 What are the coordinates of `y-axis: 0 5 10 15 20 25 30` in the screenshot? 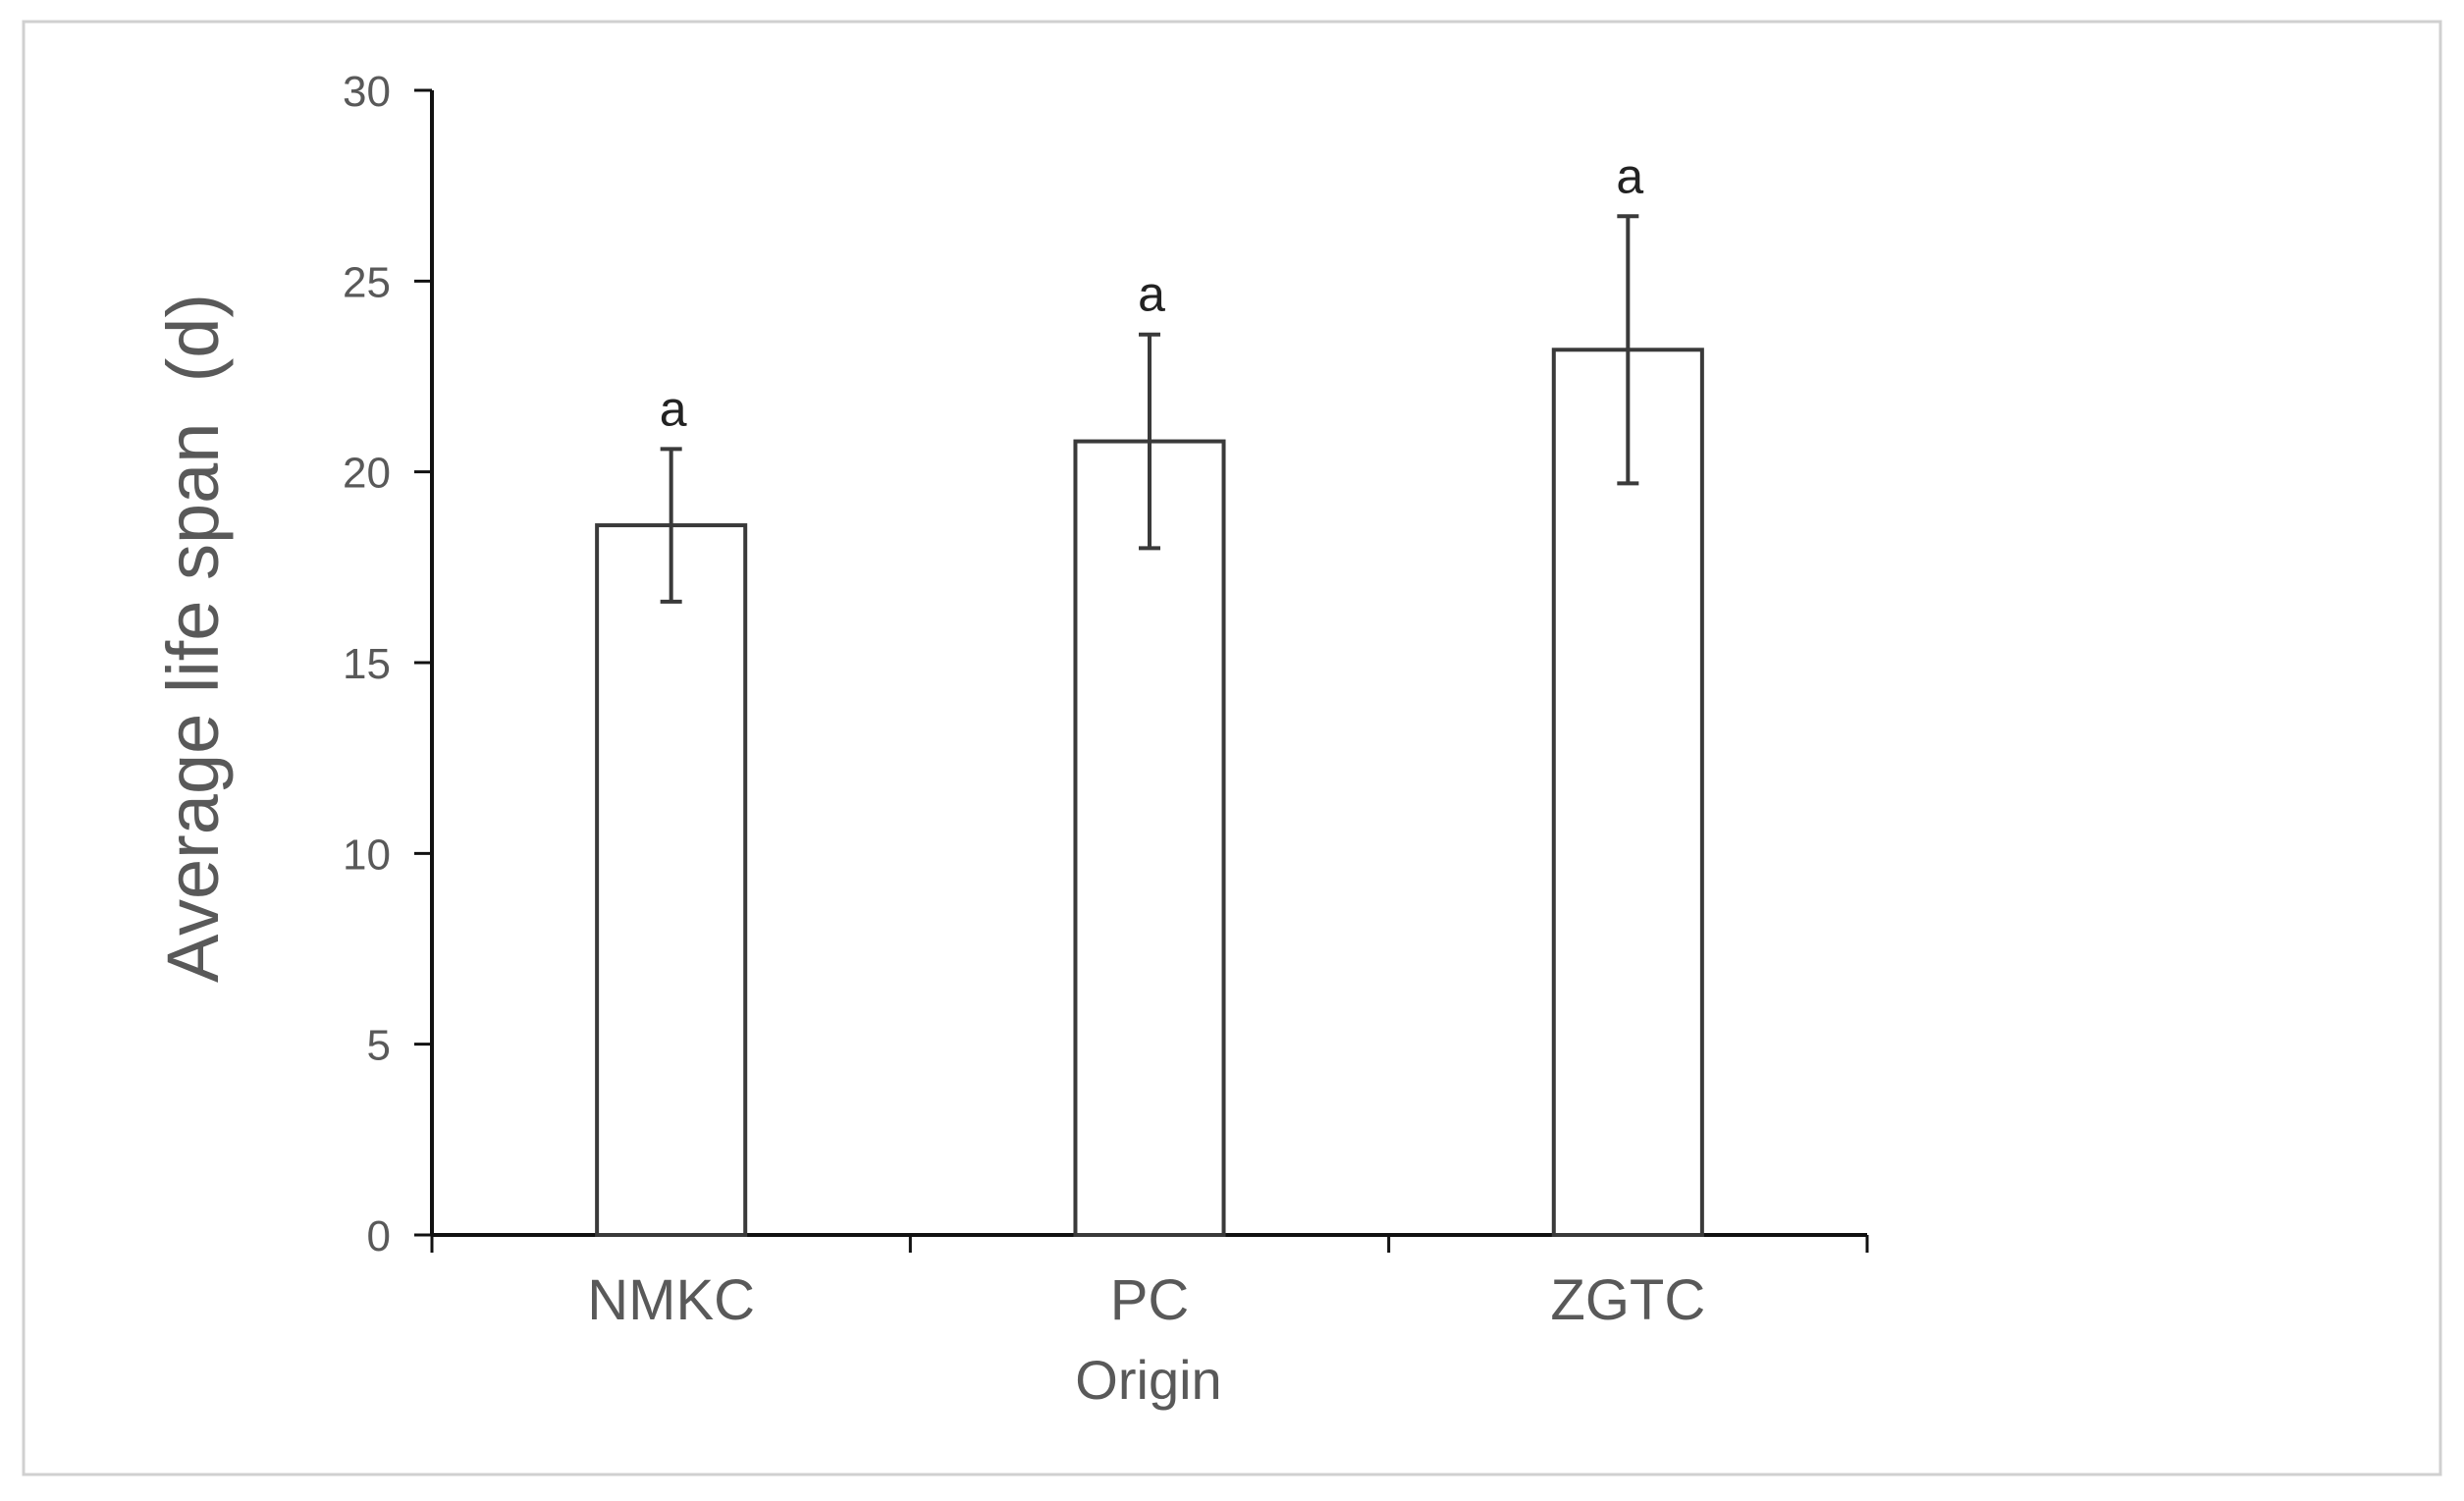 It's located at (388, 664).